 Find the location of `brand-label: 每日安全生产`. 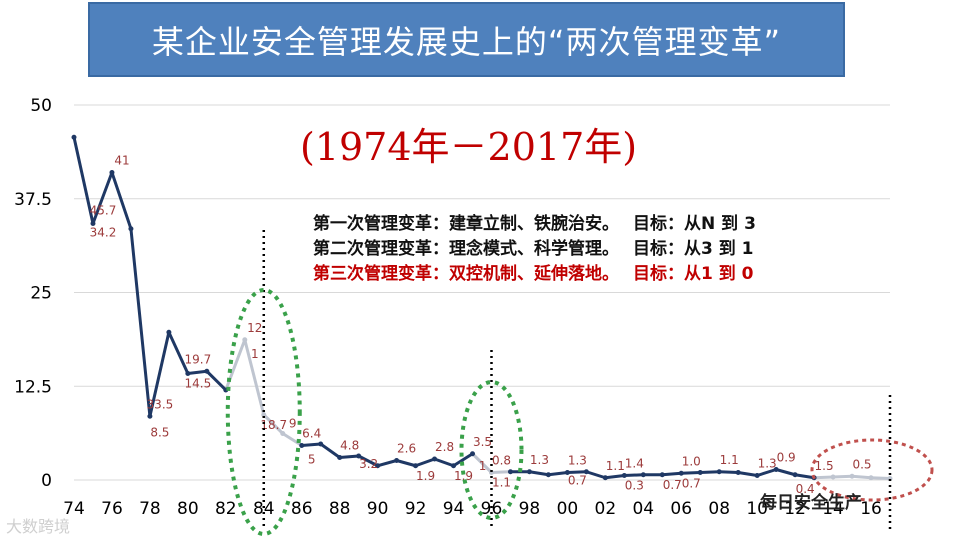

brand-label: 每日安全生产 is located at coordinates (811, 503).